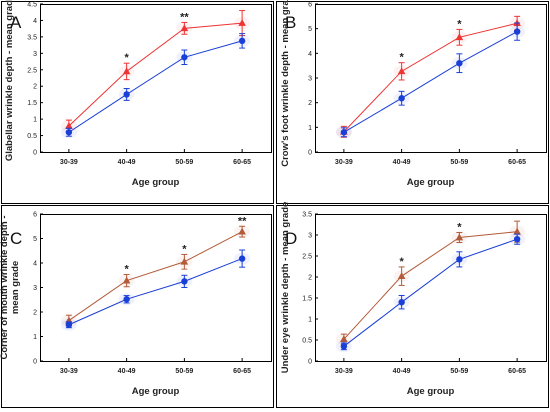 This screenshot has width=550, height=412. Describe the element at coordinates (16, 238) in the screenshot. I see `panel-label: C` at that location.